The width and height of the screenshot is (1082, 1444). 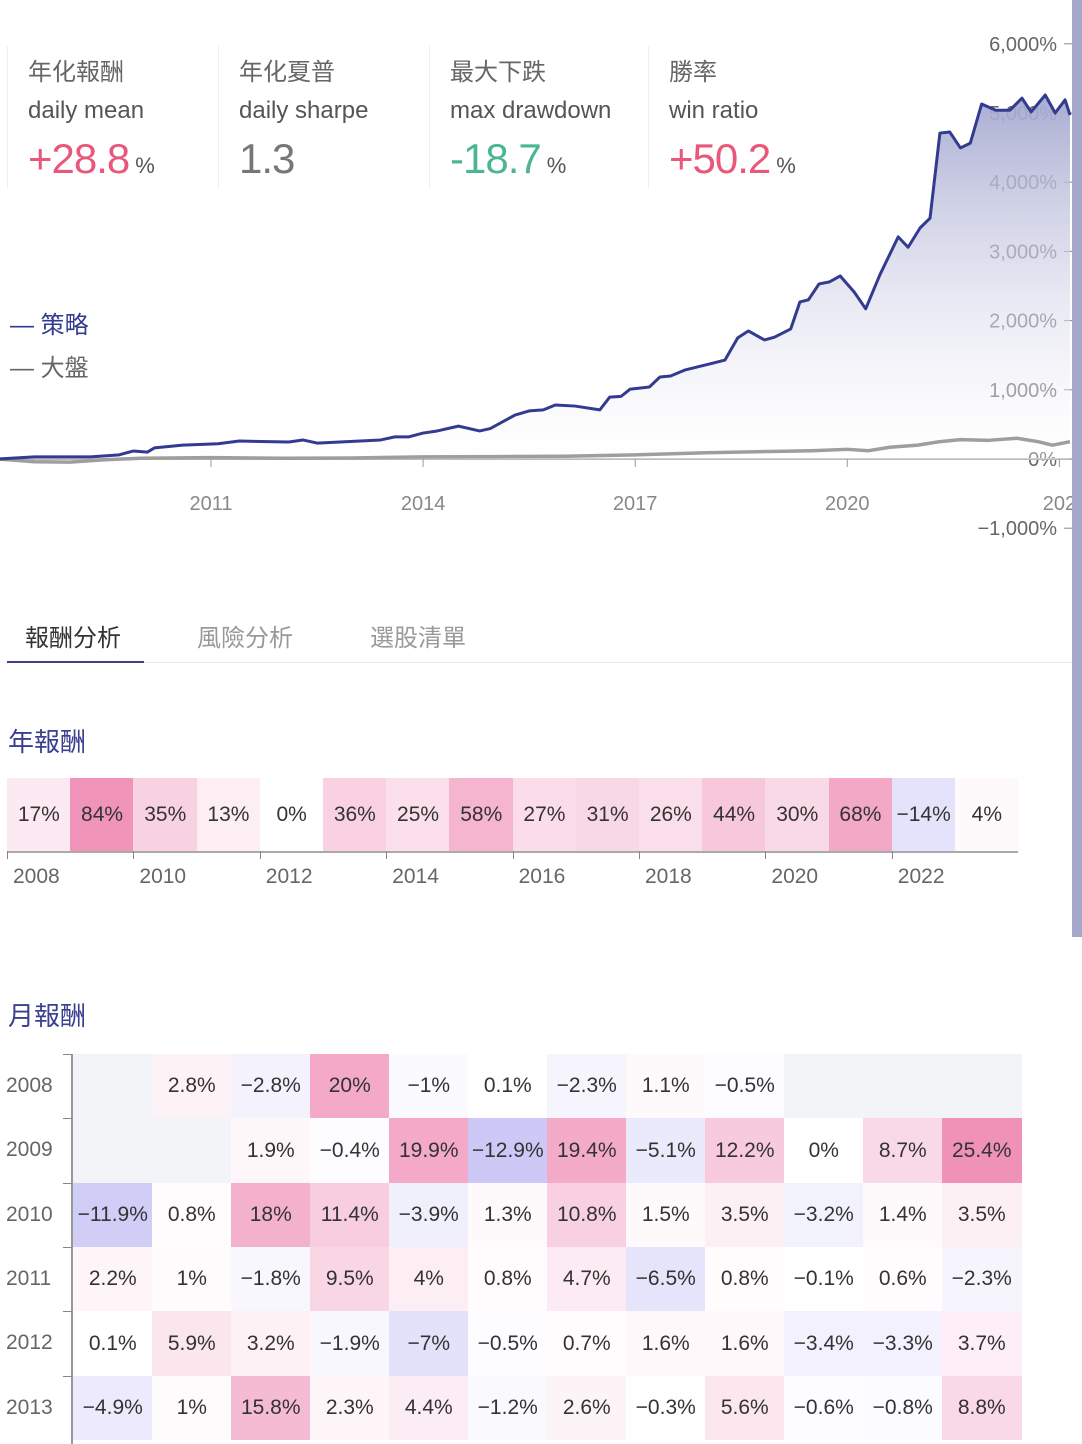 What do you see at coordinates (982, 1408) in the screenshot?
I see `monthly-cell: 8.8%` at bounding box center [982, 1408].